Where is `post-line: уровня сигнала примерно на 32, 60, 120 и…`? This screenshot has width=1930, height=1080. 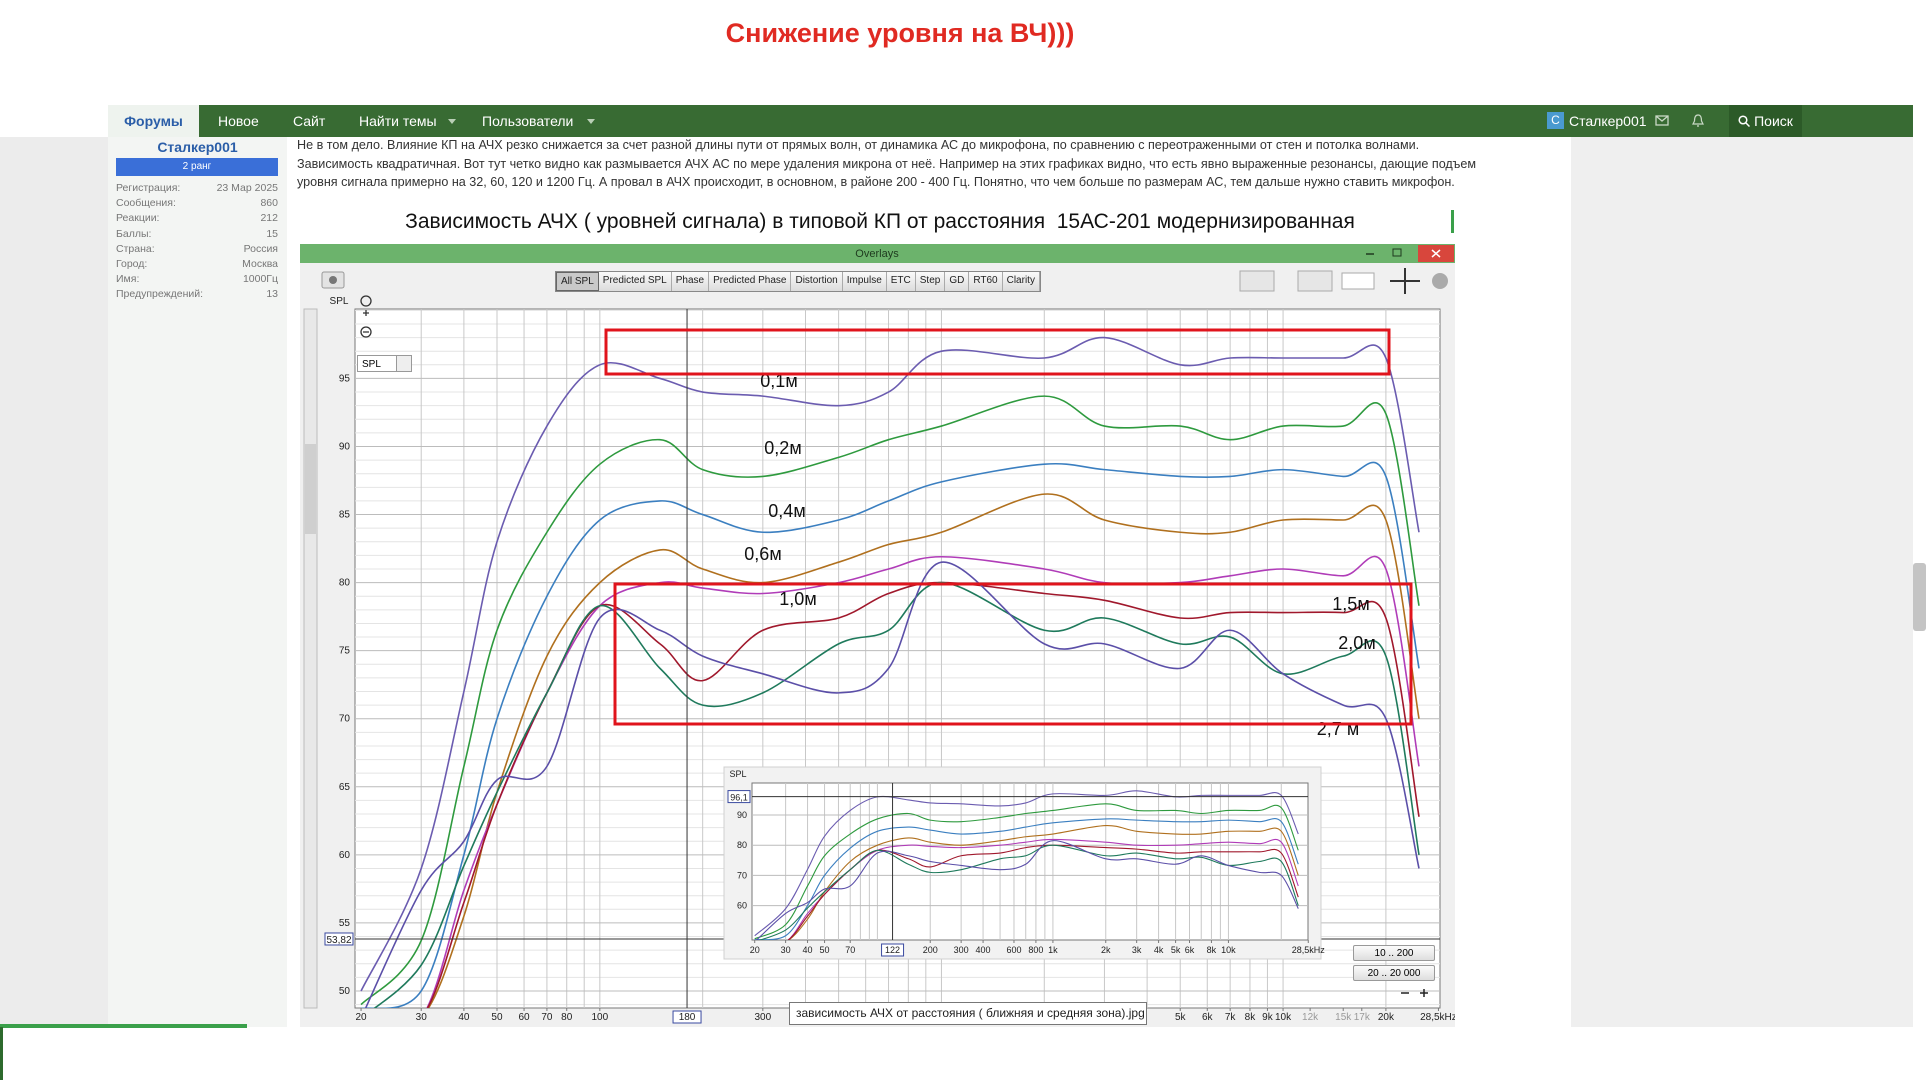
post-line: уровня сигнала примерно на 32, 60, 120 и… is located at coordinates (876, 182).